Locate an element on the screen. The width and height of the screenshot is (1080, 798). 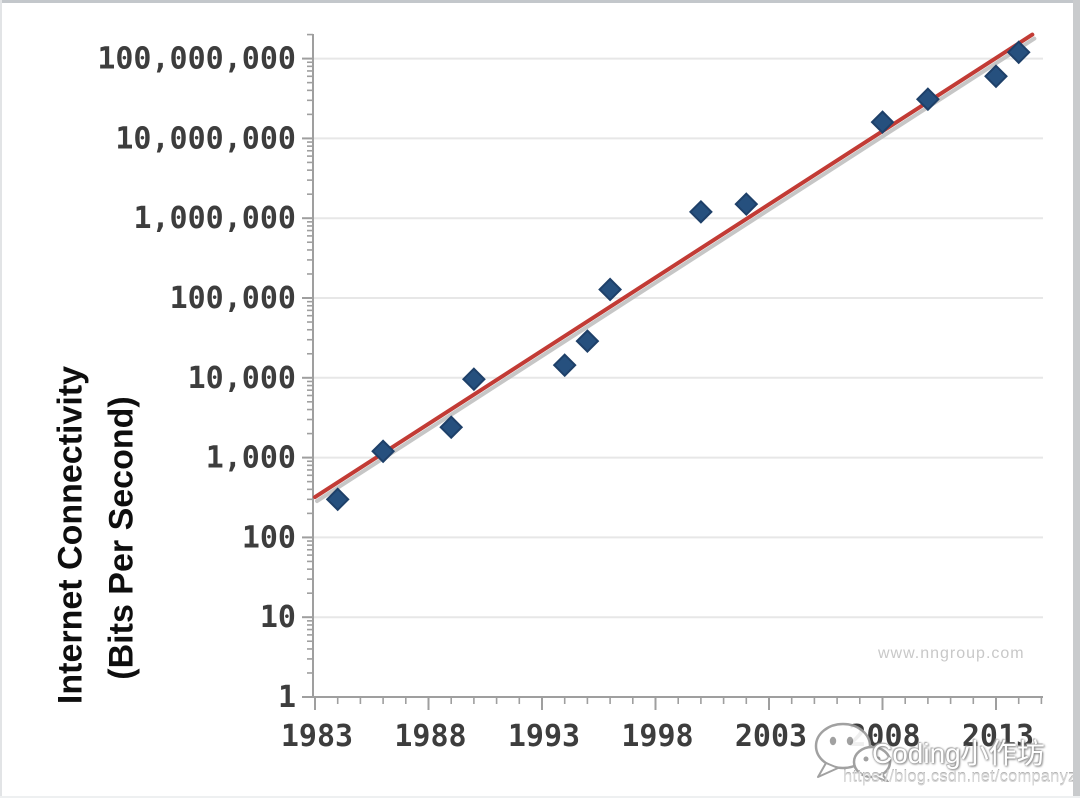
csdn-watermark-title: Coding小作坊 is located at coordinates (958, 753).